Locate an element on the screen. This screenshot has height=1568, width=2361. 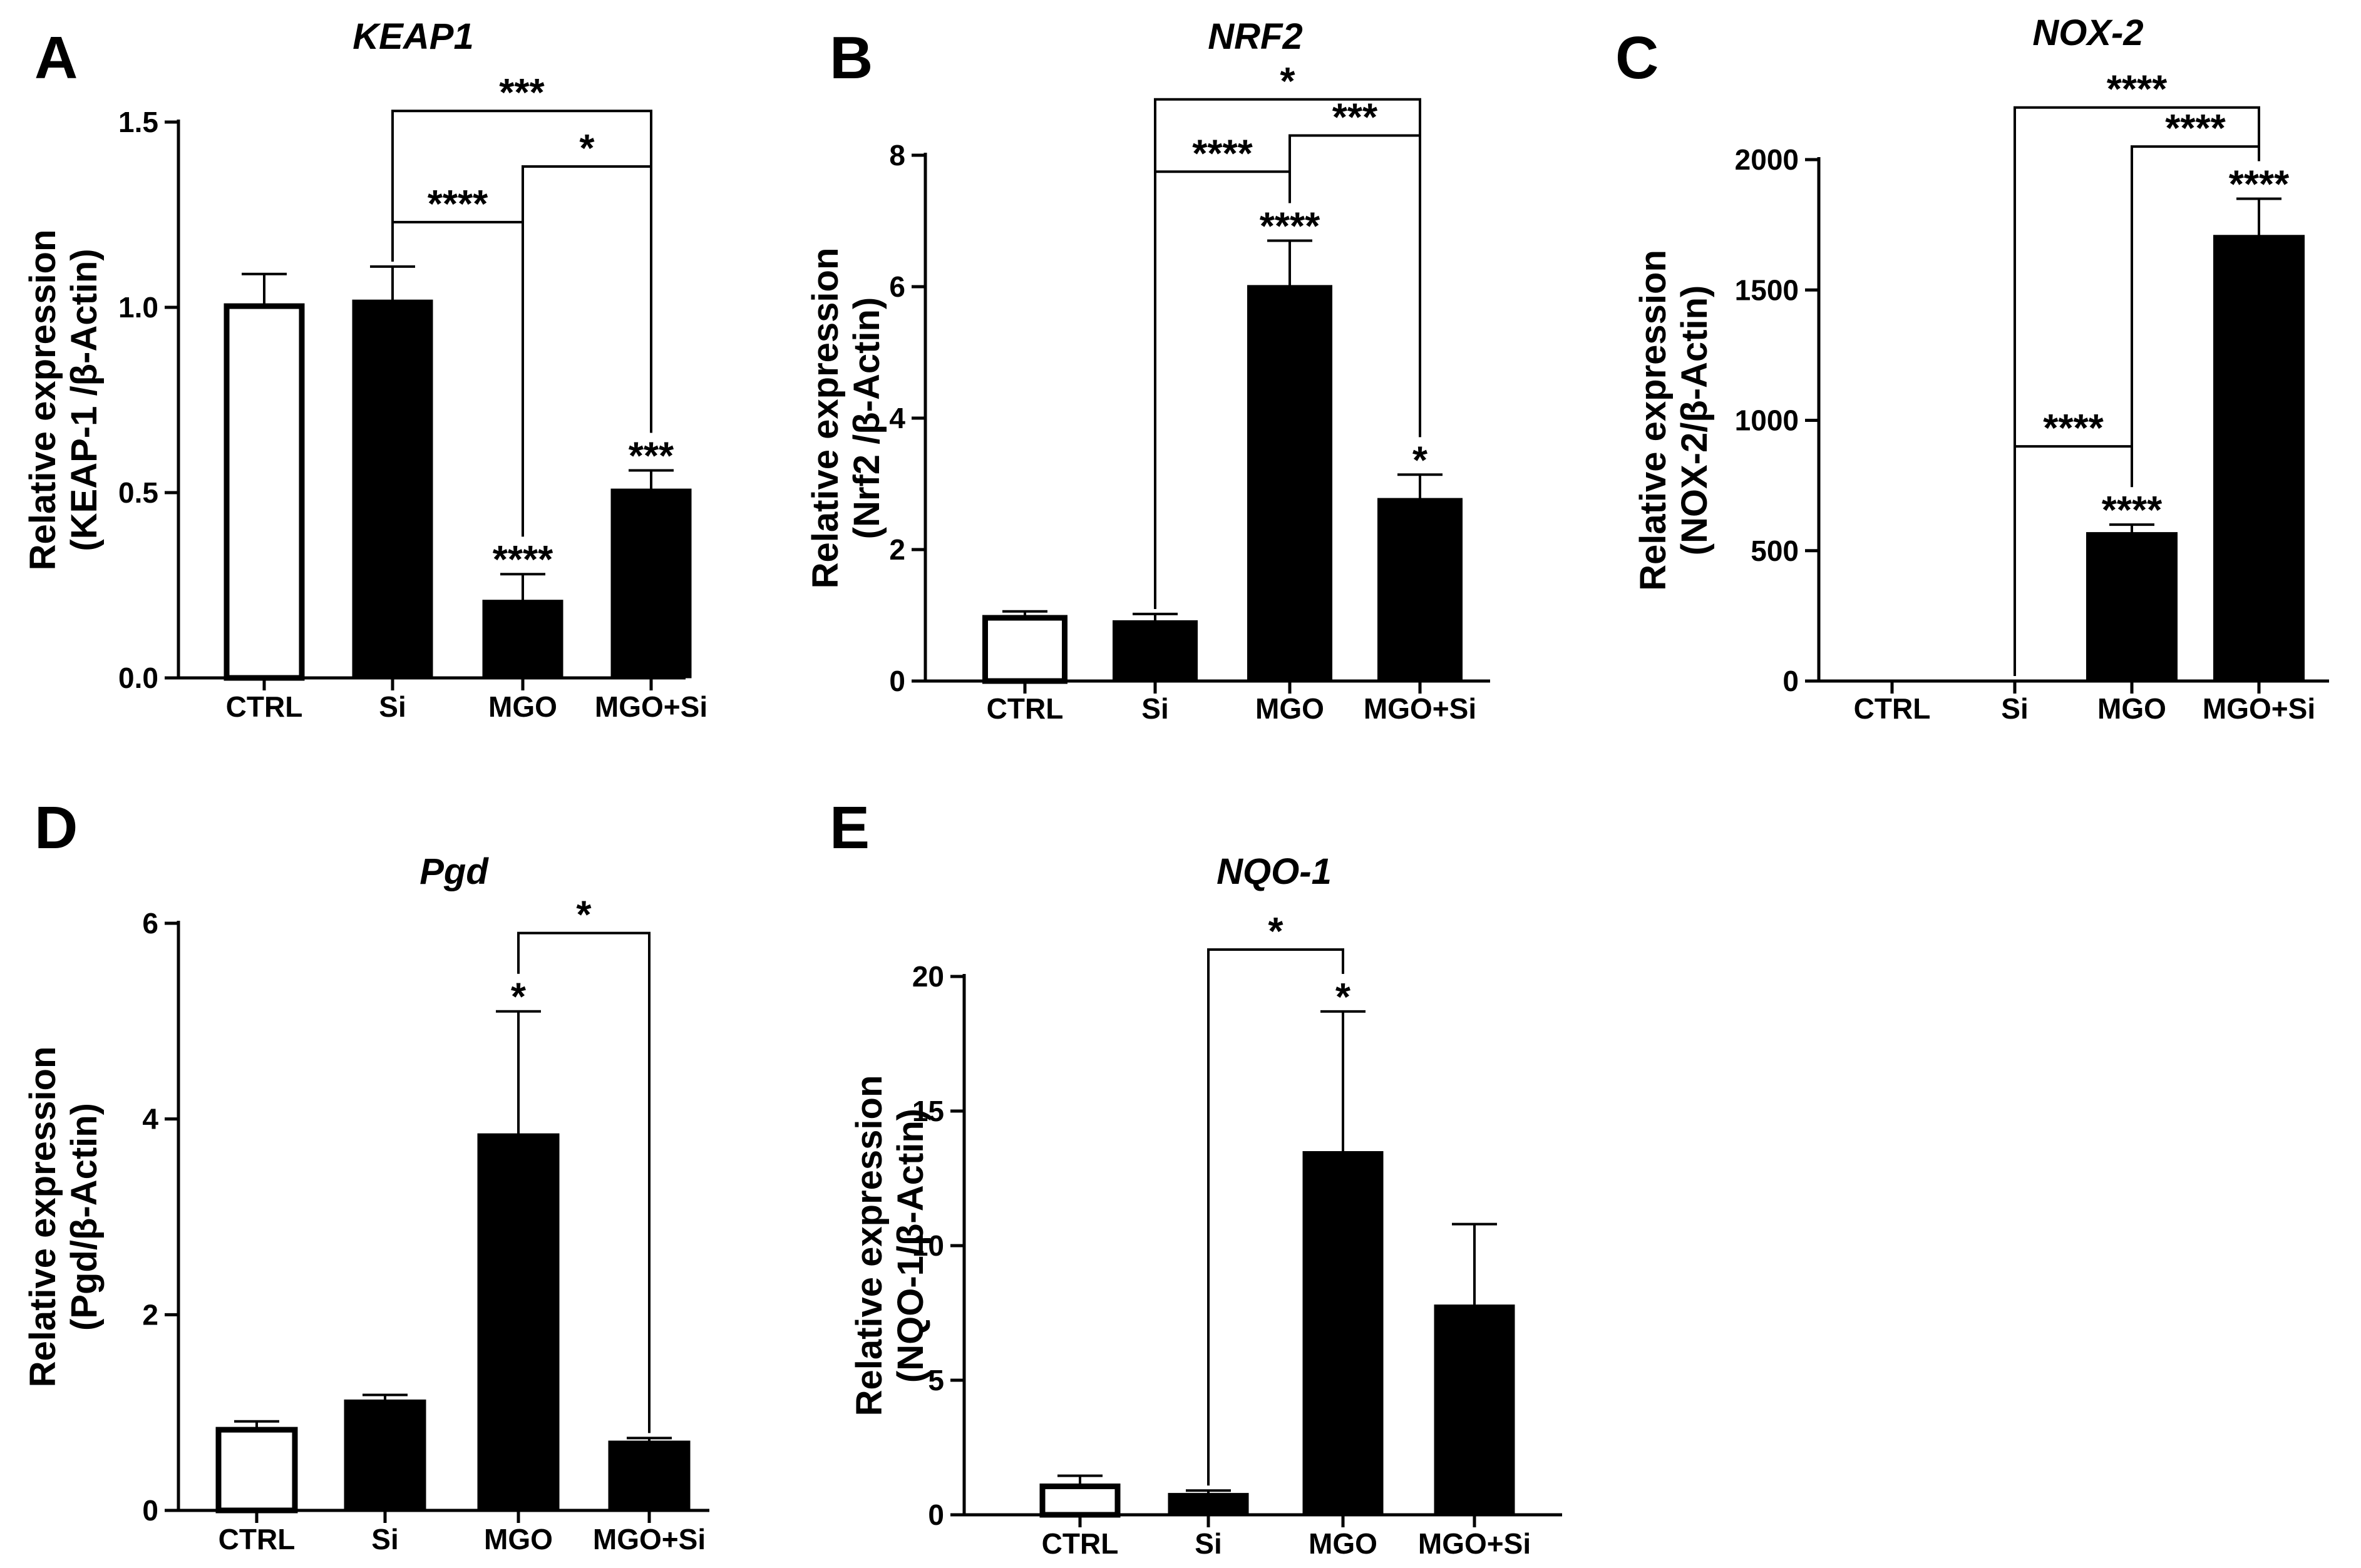
bar-b-si is located at coordinates (1155, 651).